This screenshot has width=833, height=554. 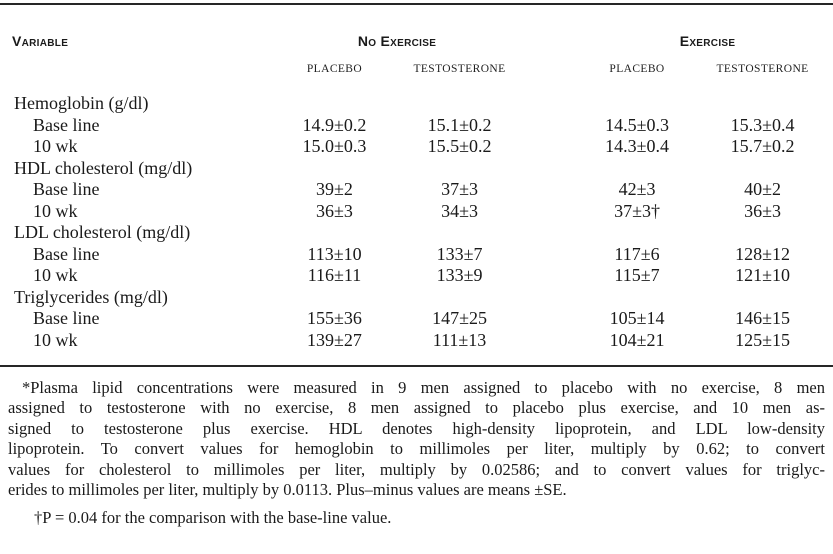 What do you see at coordinates (762, 69) in the screenshot?
I see `subheader-exercise-testosterone: Testosterone` at bounding box center [762, 69].